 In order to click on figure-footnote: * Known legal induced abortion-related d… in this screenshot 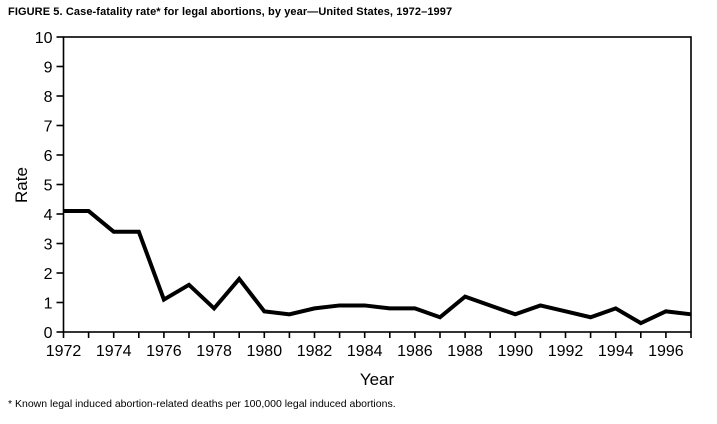, I will do `click(202, 404)`.